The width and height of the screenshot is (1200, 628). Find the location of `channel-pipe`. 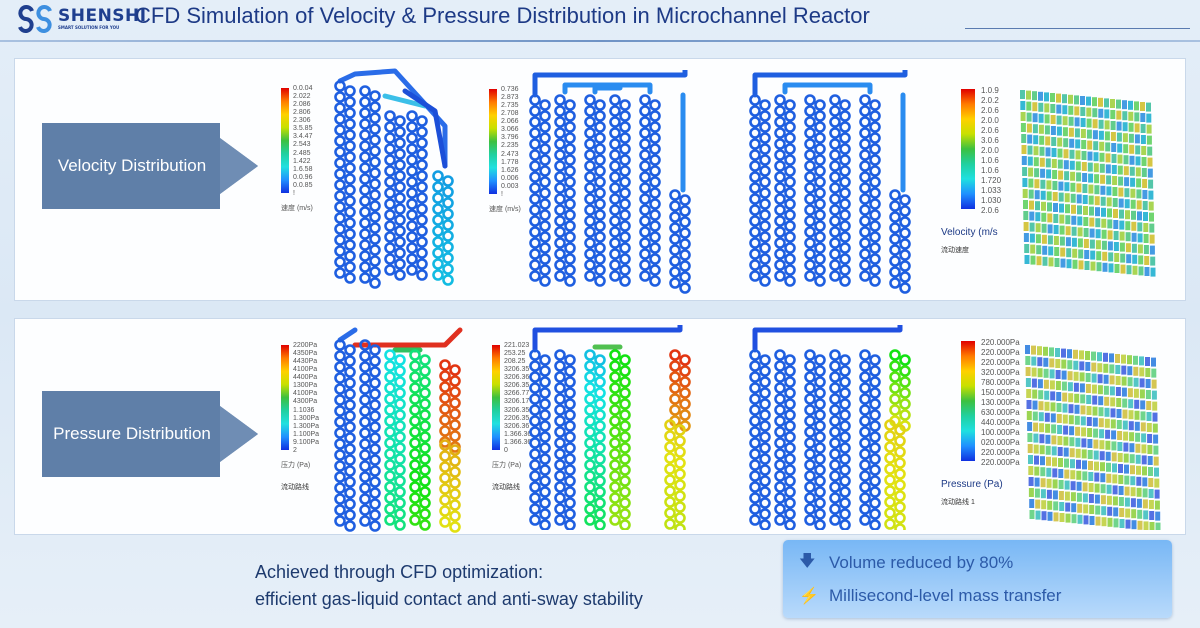

channel-pipe is located at coordinates (827, 88).